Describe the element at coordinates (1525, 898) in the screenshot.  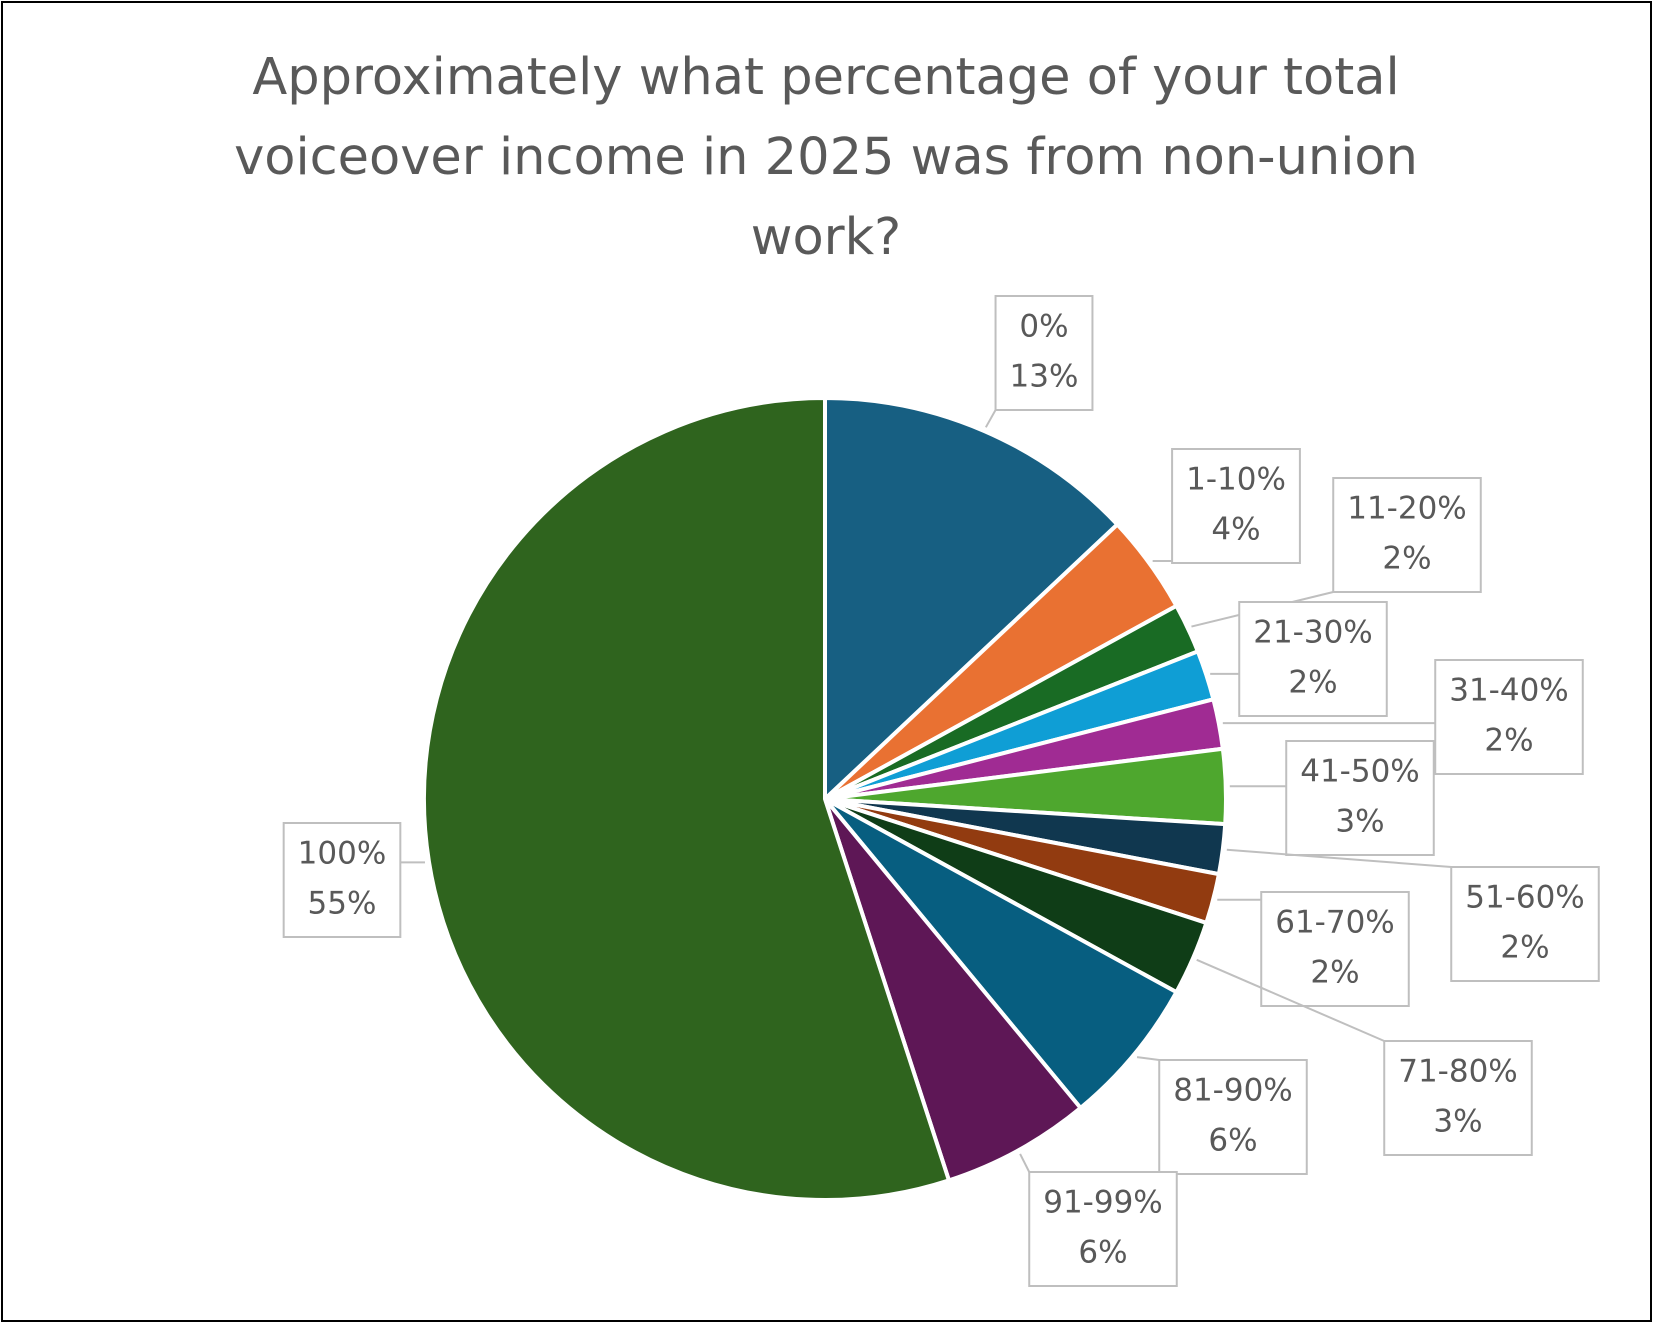
I see `label-category: 51-60%` at that location.